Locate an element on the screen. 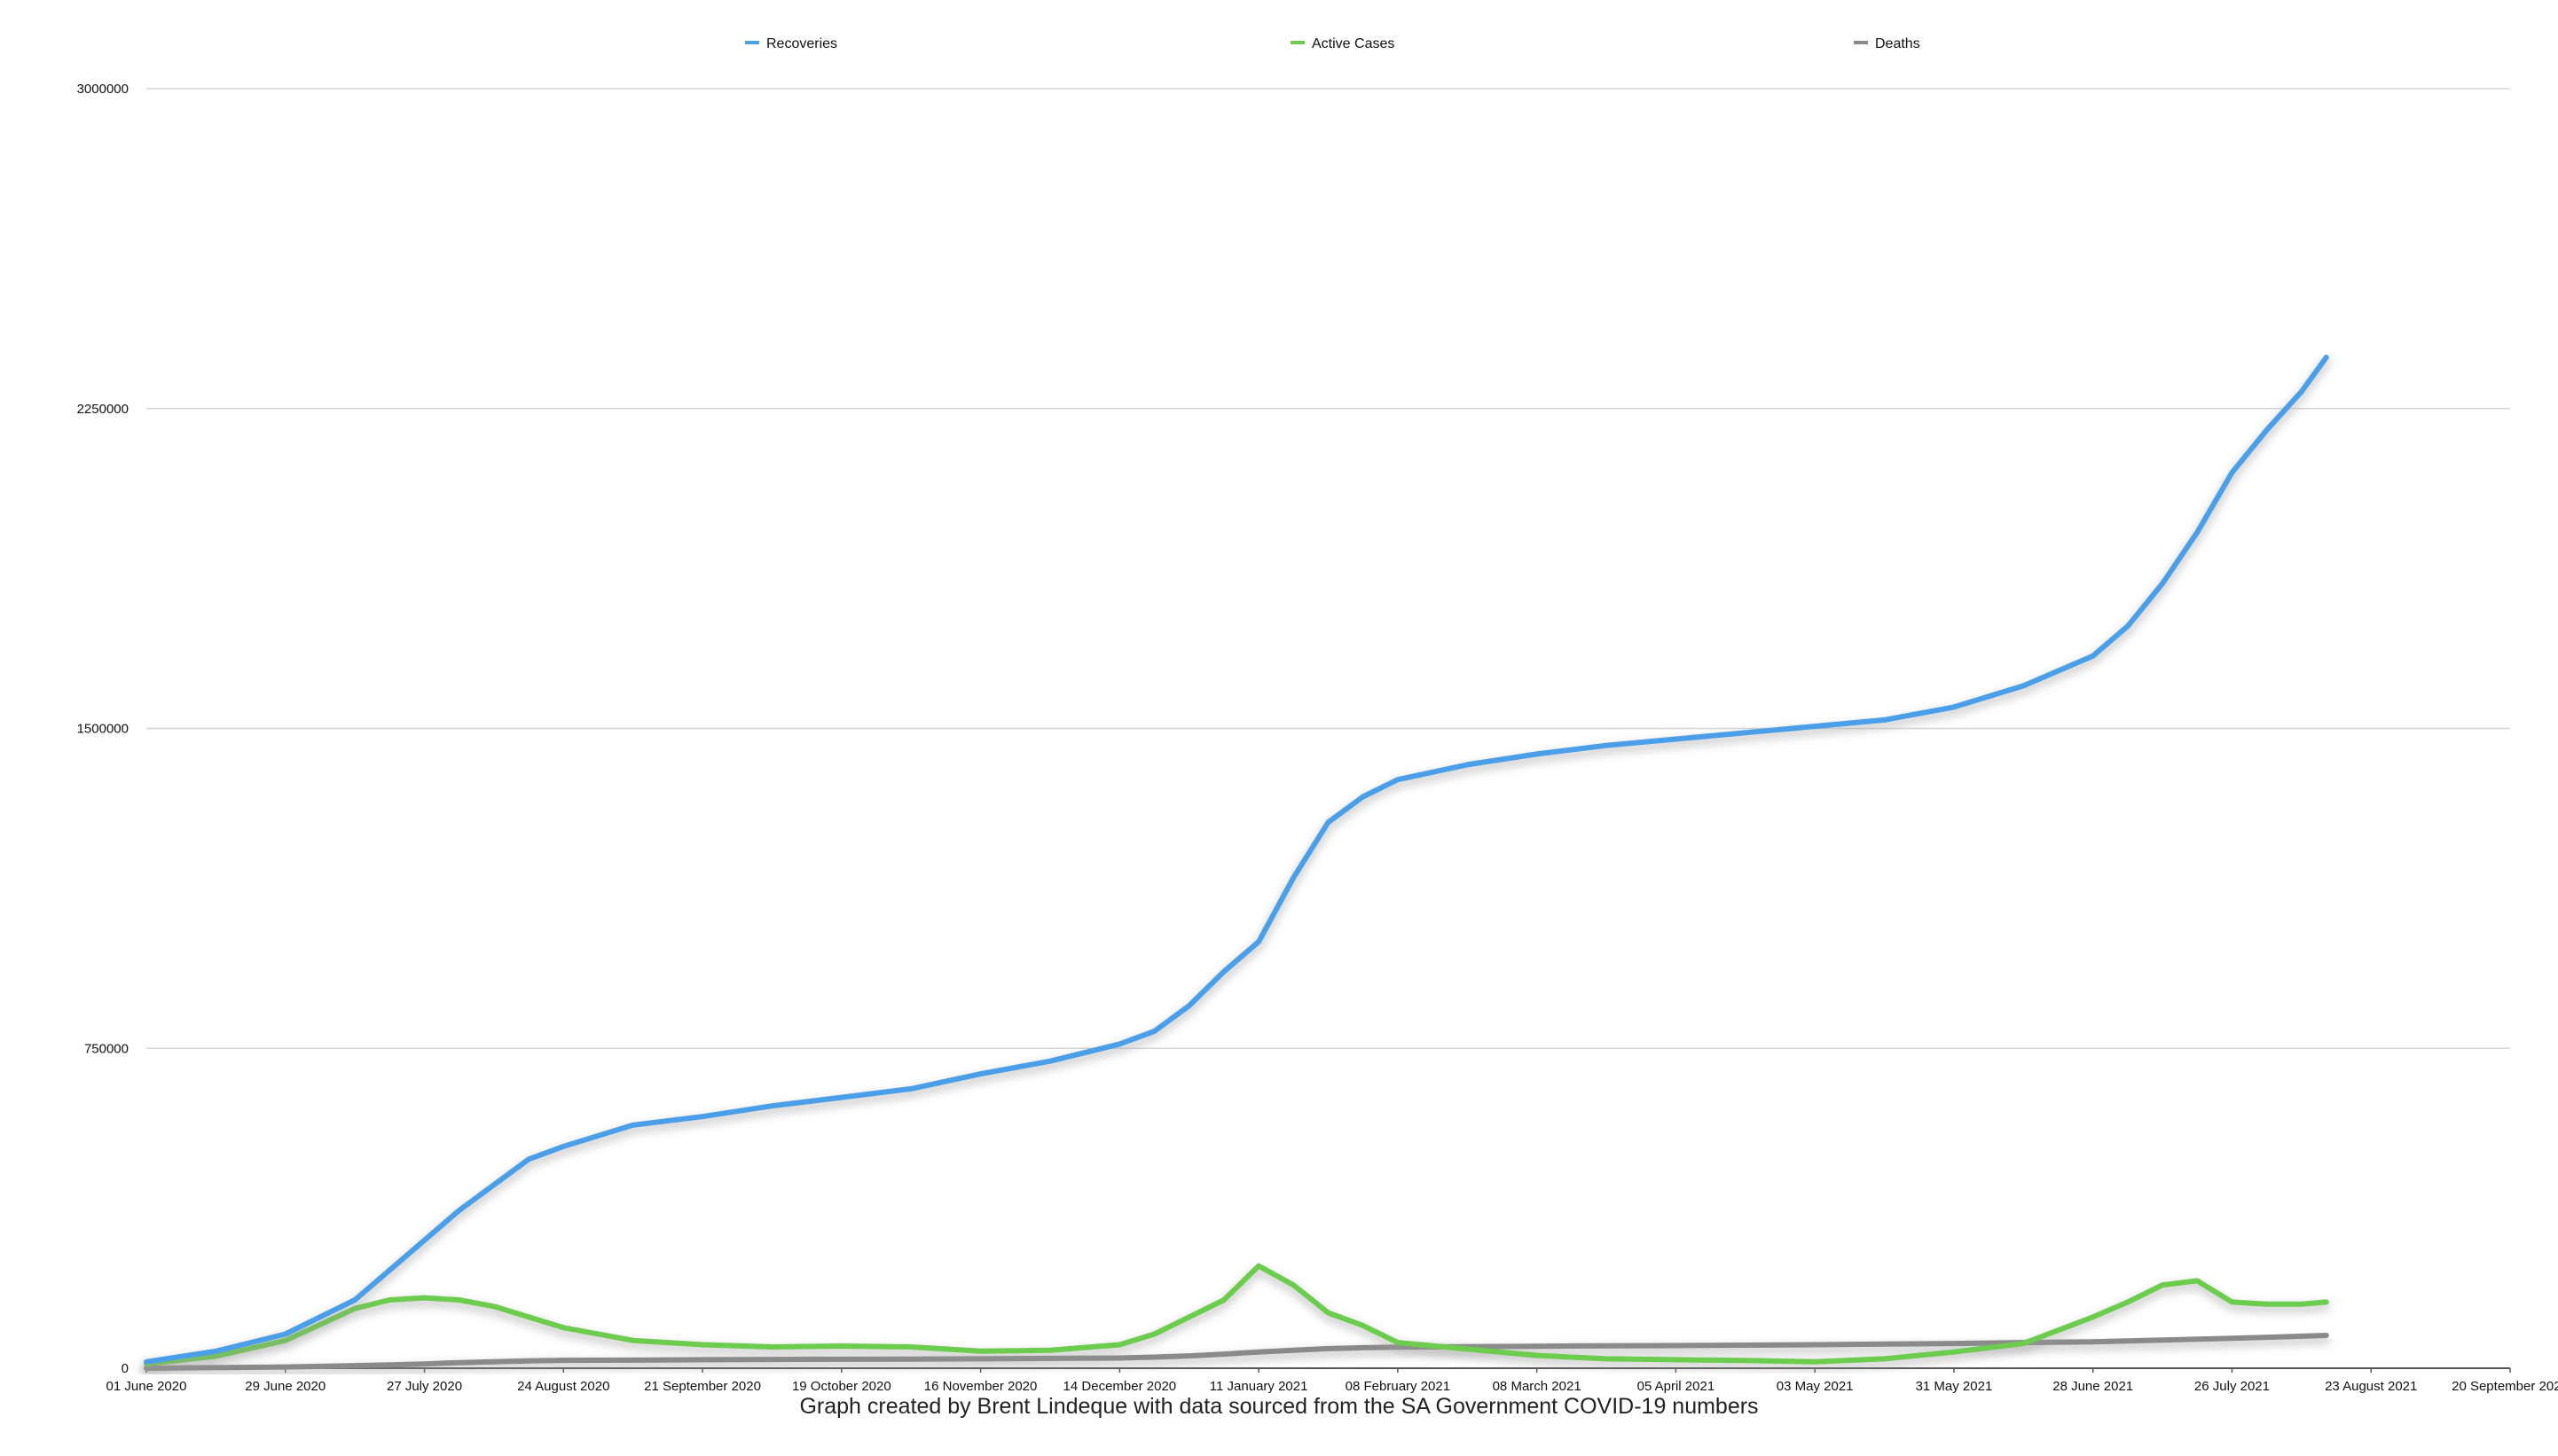  y-tick-label: 3000000 is located at coordinates (103, 89).